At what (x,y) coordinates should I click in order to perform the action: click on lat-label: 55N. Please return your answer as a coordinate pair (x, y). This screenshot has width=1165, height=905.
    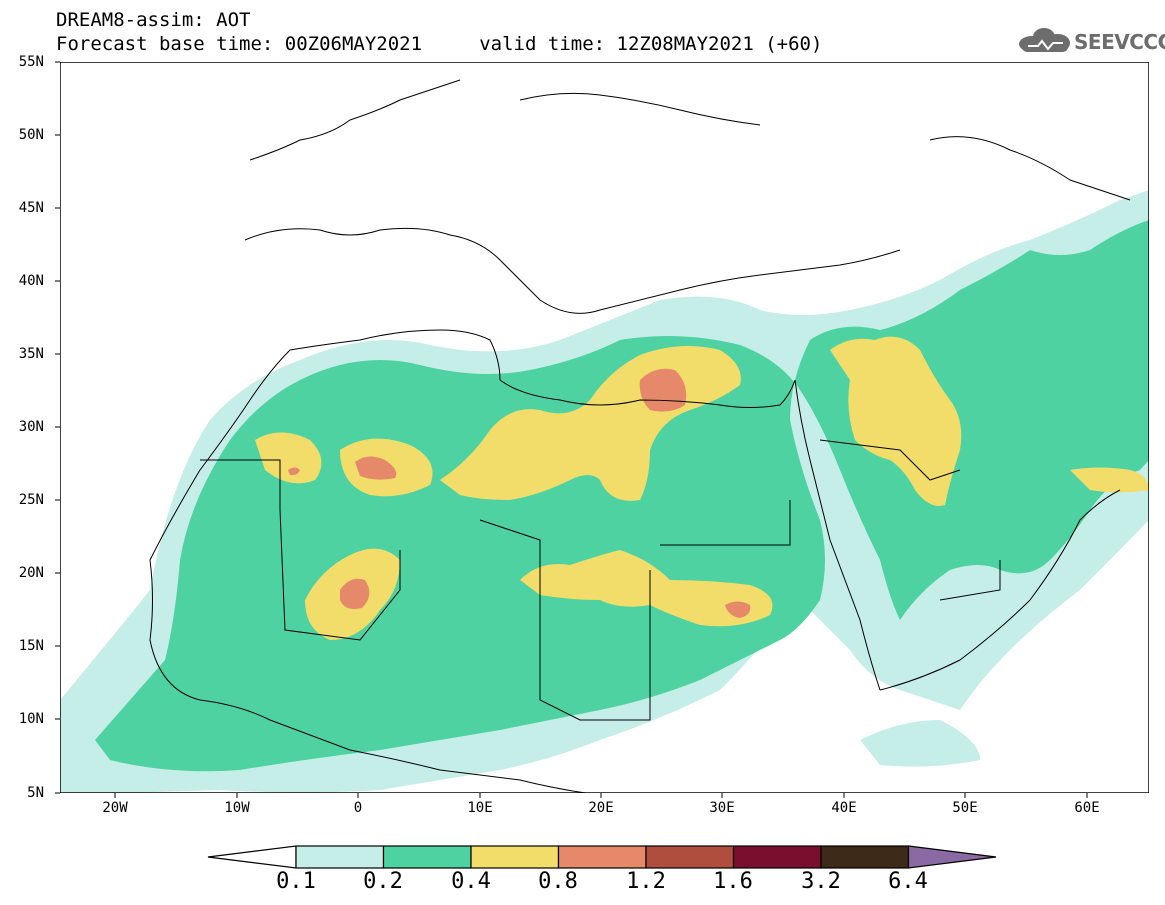
    Looking at the image, I should click on (31, 62).